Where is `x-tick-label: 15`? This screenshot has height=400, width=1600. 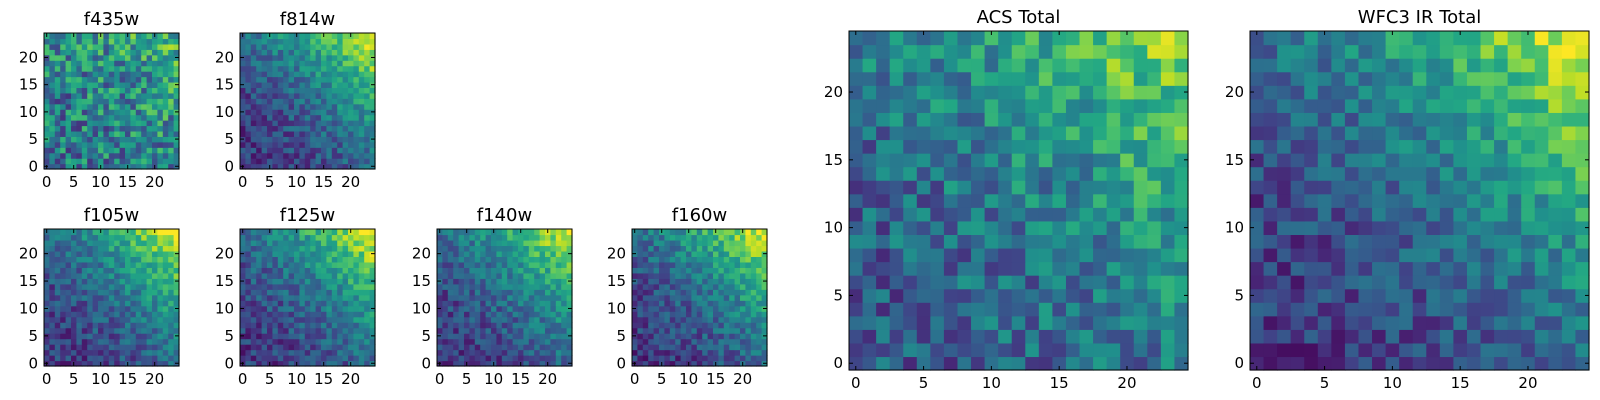 x-tick-label: 15 is located at coordinates (323, 379).